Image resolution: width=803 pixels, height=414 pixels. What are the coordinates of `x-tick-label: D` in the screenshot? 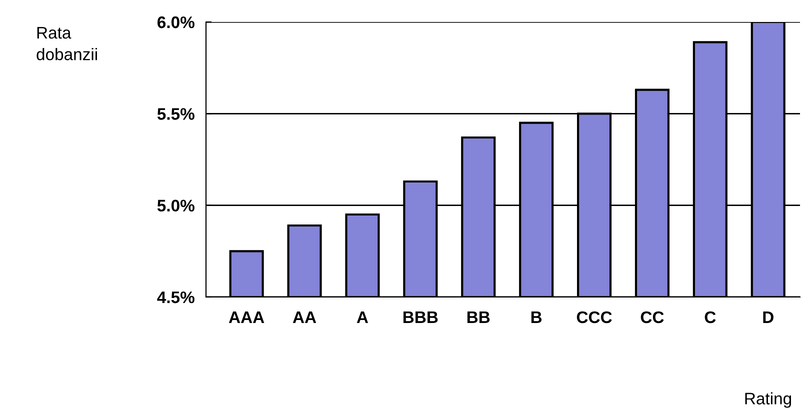 It's located at (768, 317).